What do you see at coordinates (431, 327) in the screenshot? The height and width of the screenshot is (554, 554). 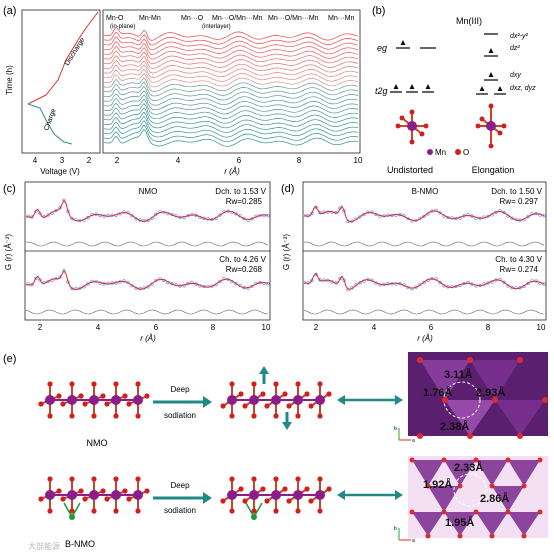 I see `x-tick: 6` at bounding box center [431, 327].